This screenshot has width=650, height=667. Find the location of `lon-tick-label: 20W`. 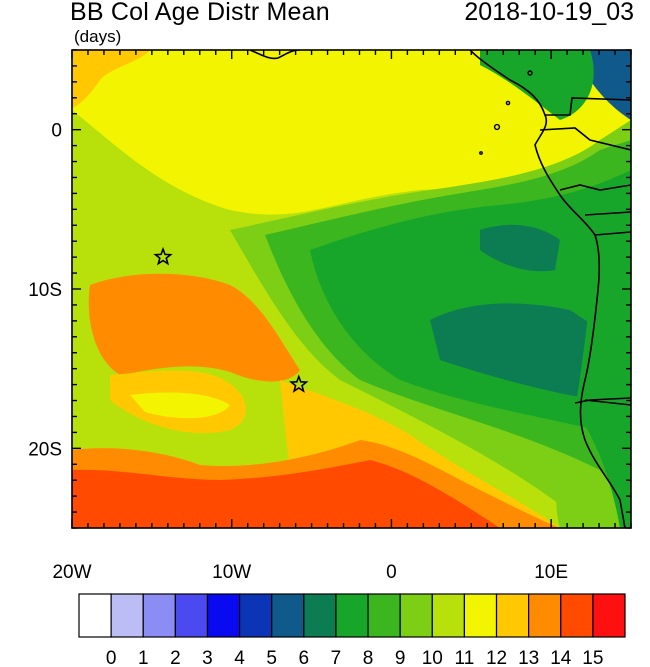

lon-tick-label: 20W is located at coordinates (71, 572).